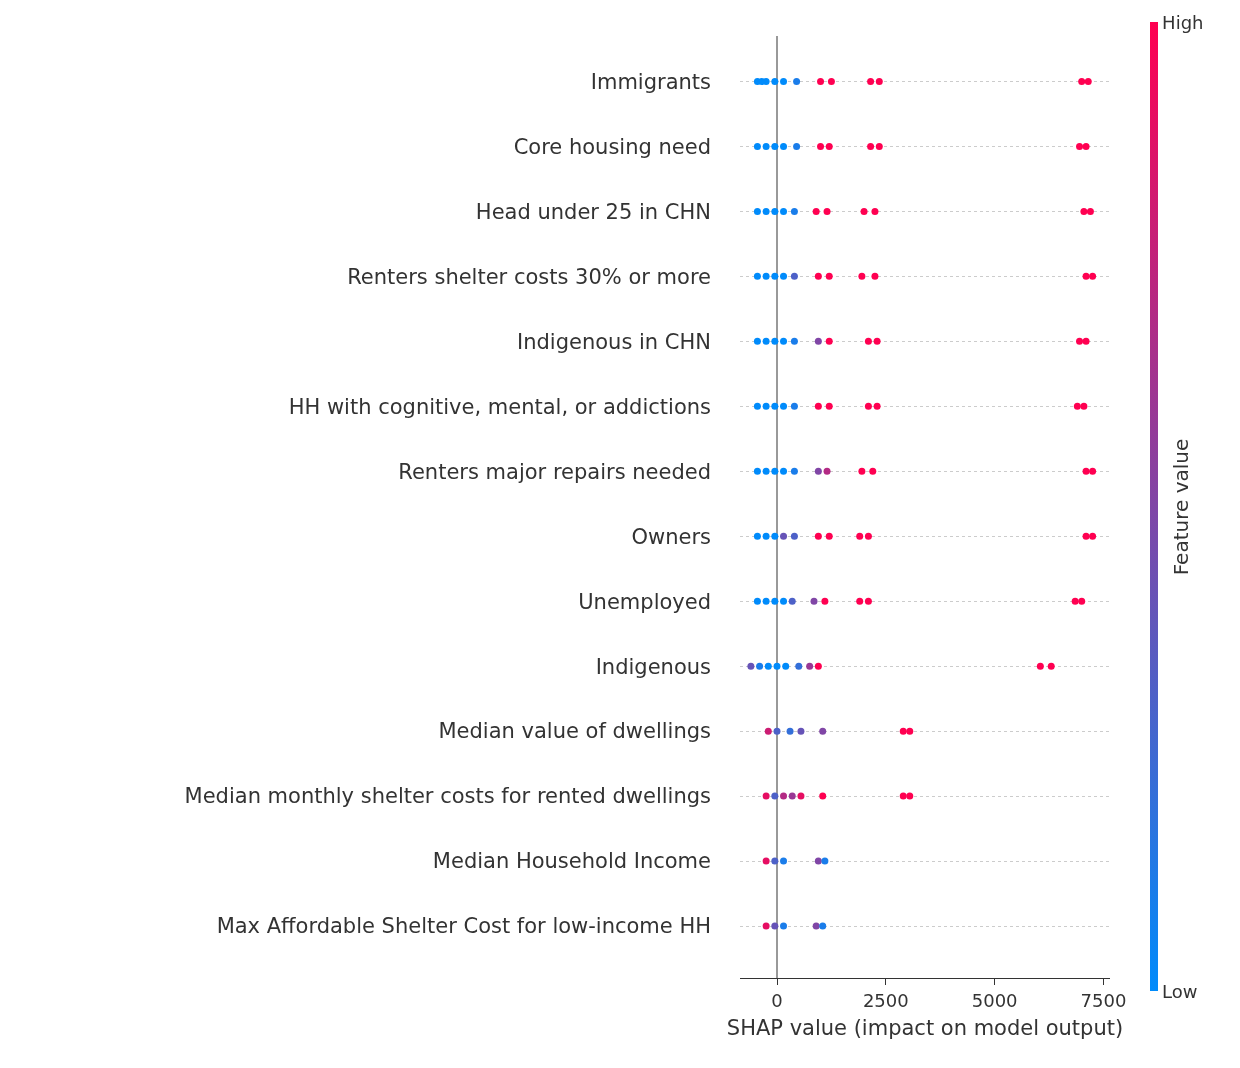  I want to click on x-tick-label: 0, so click(777, 1000).